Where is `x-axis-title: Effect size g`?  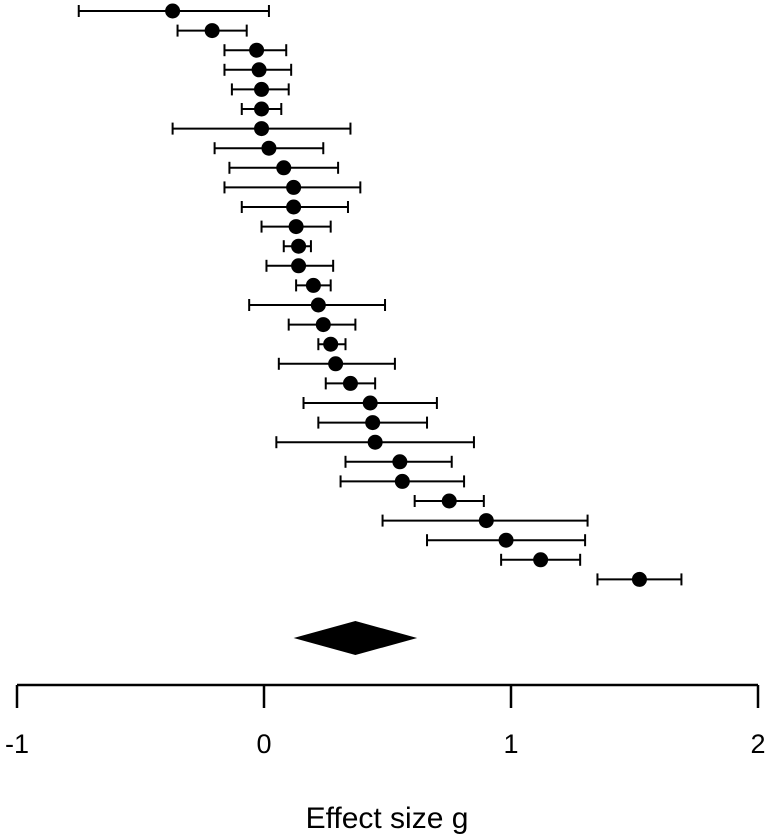 x-axis-title: Effect size g is located at coordinates (387, 818).